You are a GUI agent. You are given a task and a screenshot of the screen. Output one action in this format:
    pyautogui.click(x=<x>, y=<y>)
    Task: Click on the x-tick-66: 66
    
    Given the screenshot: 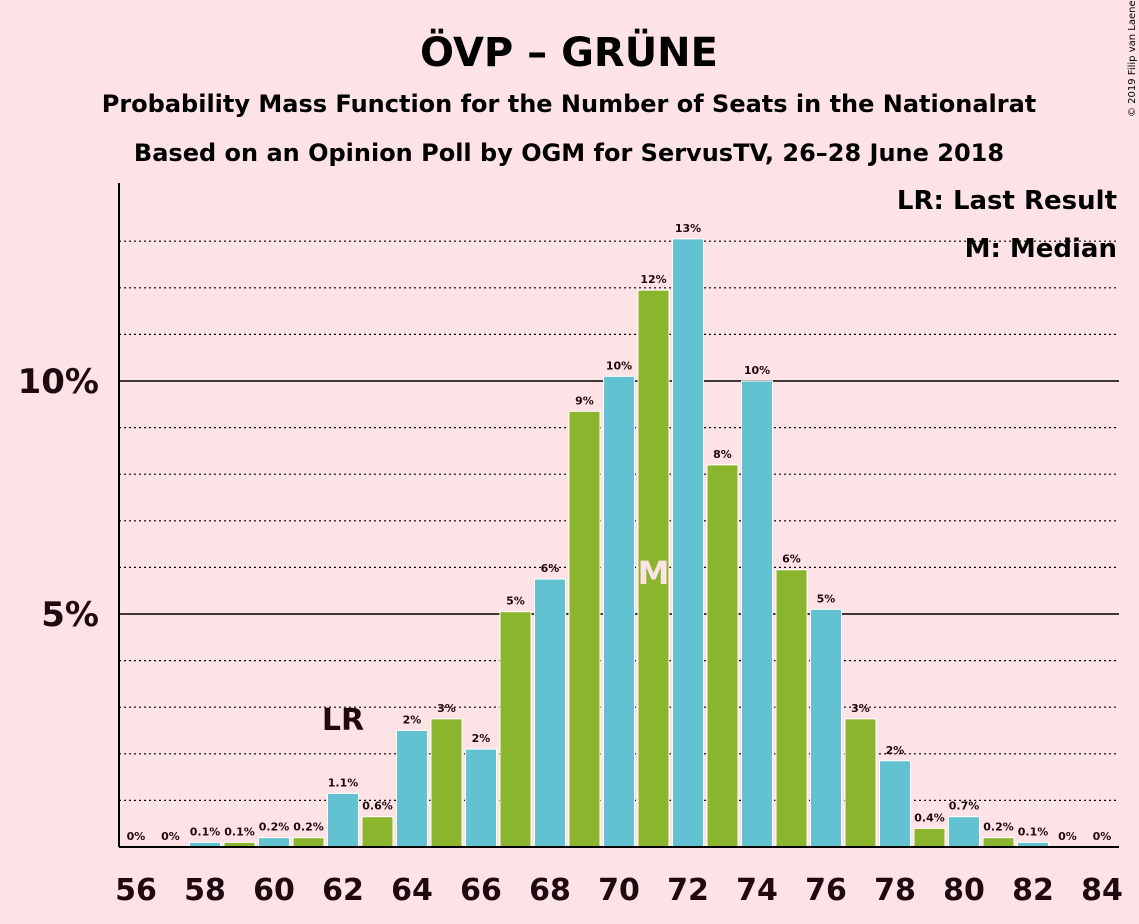 What is the action you would take?
    pyautogui.click(x=481, y=890)
    